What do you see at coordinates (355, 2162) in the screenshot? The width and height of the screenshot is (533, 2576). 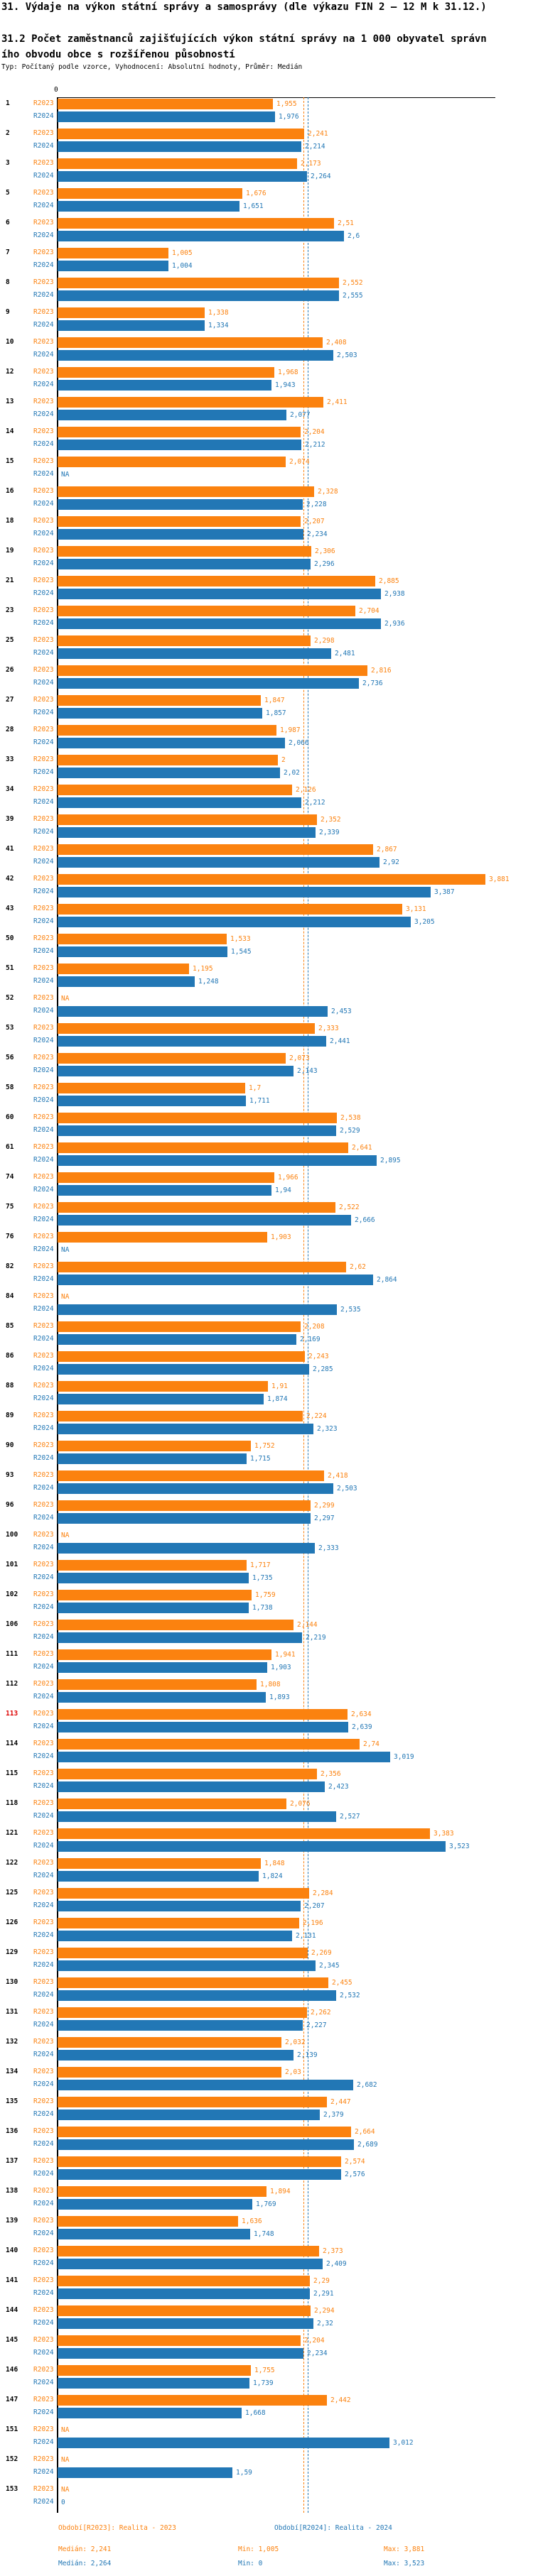 I see `bar-value-2023: 2,574` at bounding box center [355, 2162].